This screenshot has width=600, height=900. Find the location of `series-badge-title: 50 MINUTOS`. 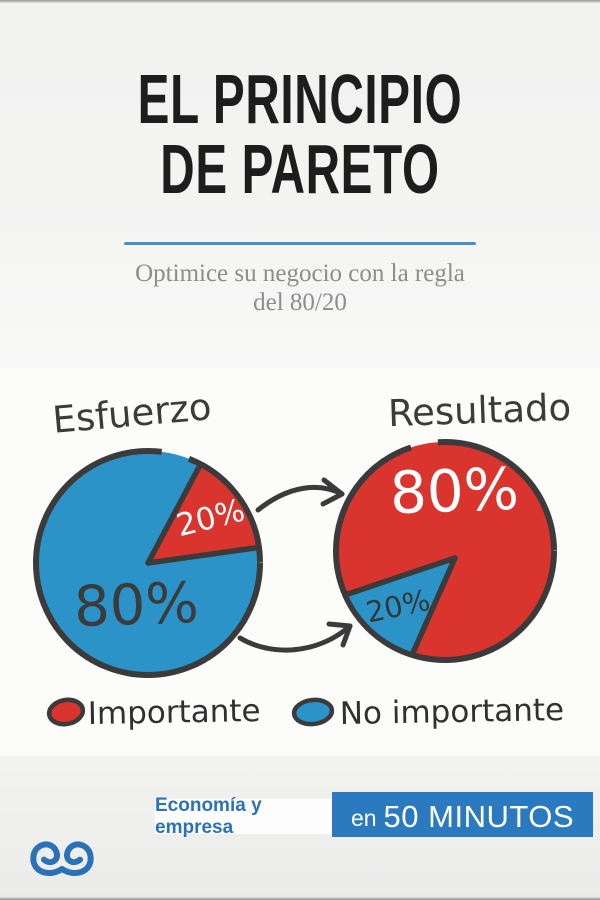

series-badge-title: 50 MINUTOS is located at coordinates (479, 816).